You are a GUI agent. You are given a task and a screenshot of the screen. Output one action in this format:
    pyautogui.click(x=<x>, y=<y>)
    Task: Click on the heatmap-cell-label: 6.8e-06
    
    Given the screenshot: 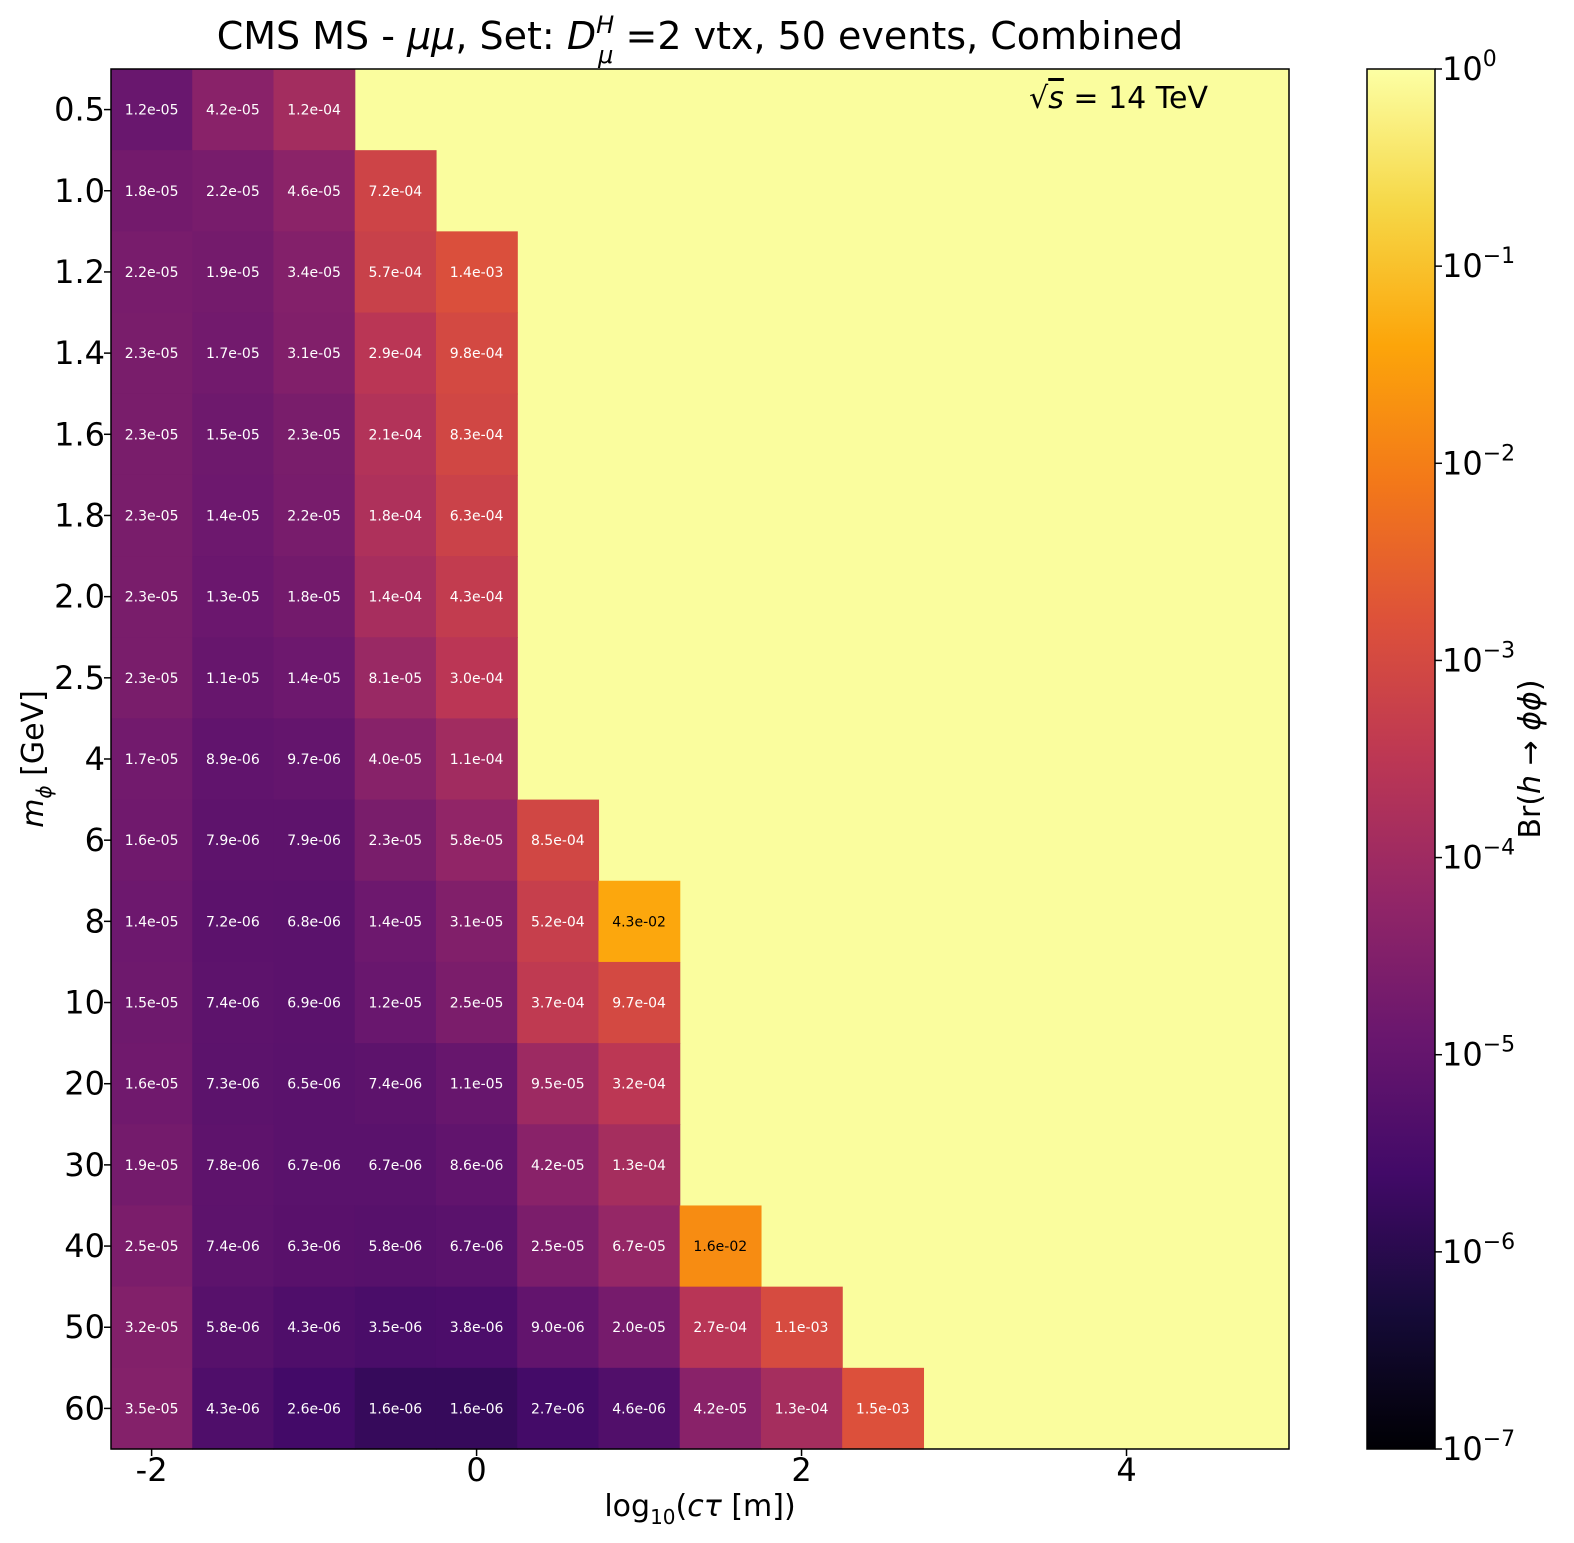 What is the action you would take?
    pyautogui.click(x=314, y=922)
    